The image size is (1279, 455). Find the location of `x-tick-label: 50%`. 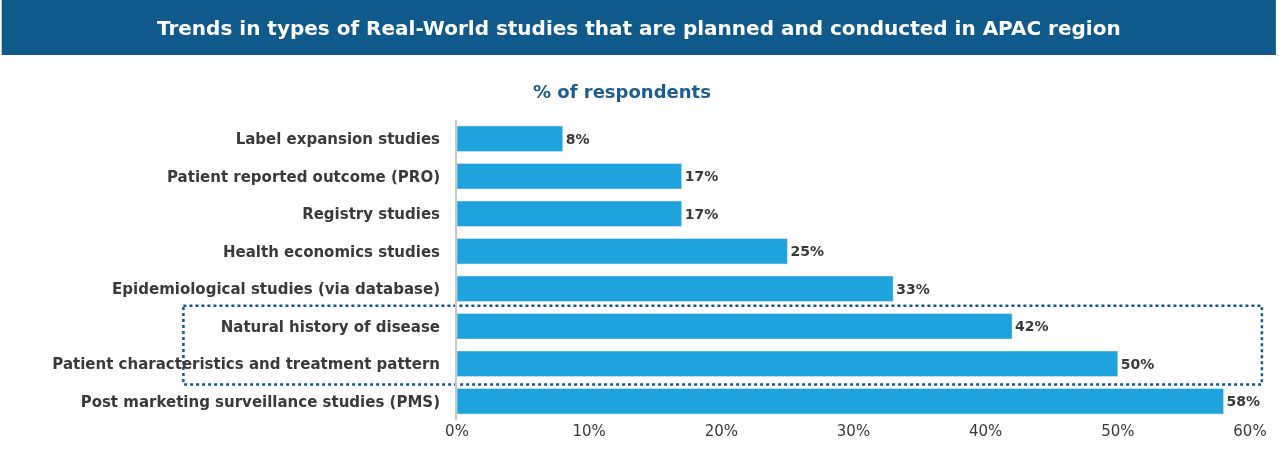

x-tick-label: 50% is located at coordinates (1118, 431).